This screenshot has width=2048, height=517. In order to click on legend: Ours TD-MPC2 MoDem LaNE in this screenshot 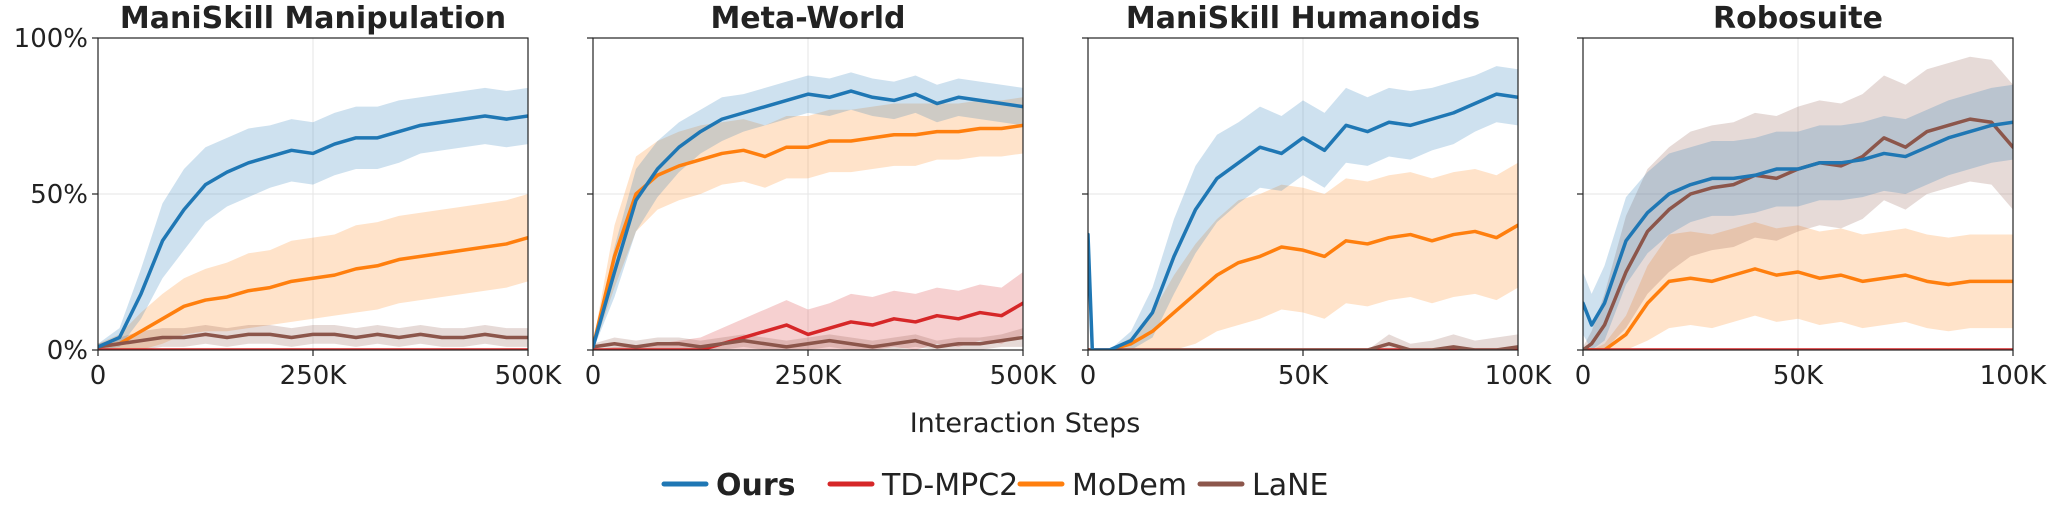, I will do `click(995, 485)`.